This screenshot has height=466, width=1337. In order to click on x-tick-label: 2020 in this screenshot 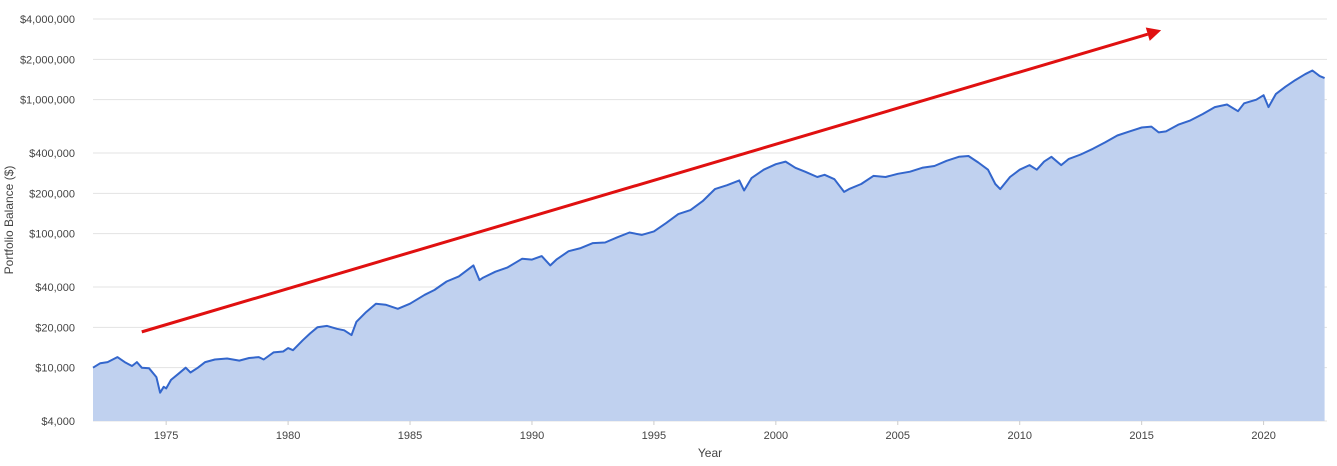, I will do `click(1263, 436)`.